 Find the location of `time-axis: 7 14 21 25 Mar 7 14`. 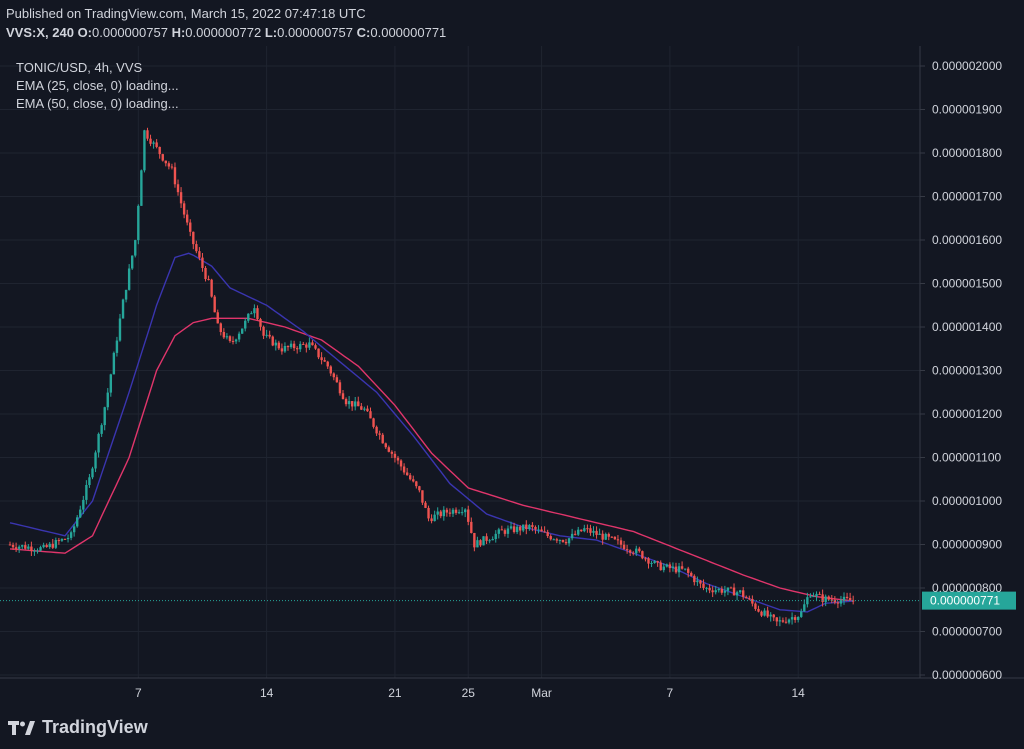

time-axis: 7 14 21 25 Mar 7 14 is located at coordinates (470, 693).